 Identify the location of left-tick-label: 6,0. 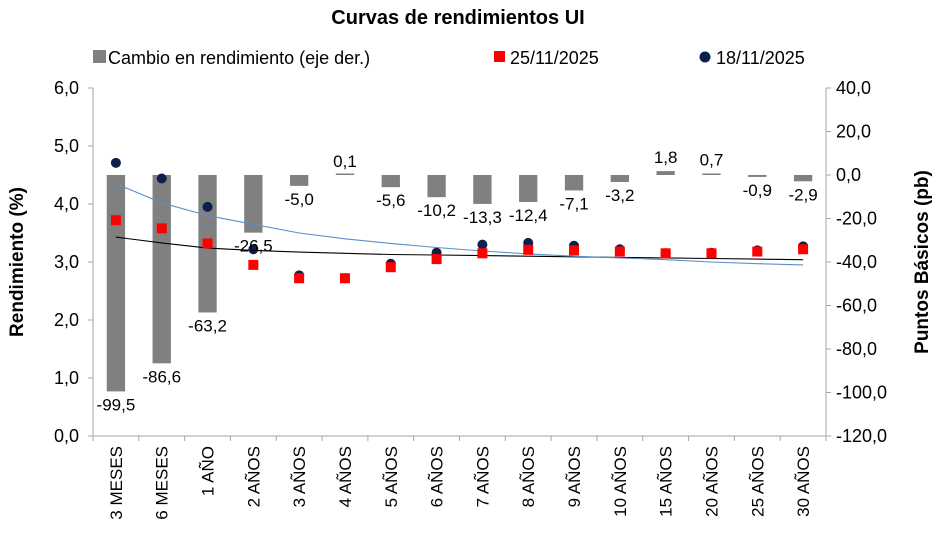
(66, 88).